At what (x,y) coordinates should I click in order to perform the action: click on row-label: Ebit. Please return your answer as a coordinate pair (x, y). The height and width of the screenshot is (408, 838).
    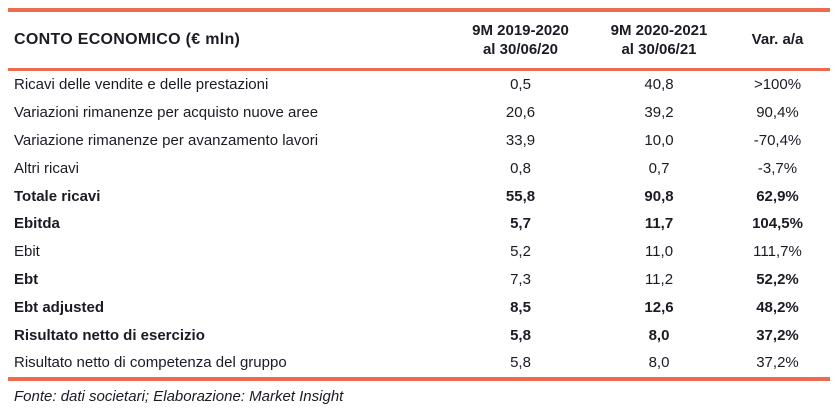
    Looking at the image, I should click on (27, 252).